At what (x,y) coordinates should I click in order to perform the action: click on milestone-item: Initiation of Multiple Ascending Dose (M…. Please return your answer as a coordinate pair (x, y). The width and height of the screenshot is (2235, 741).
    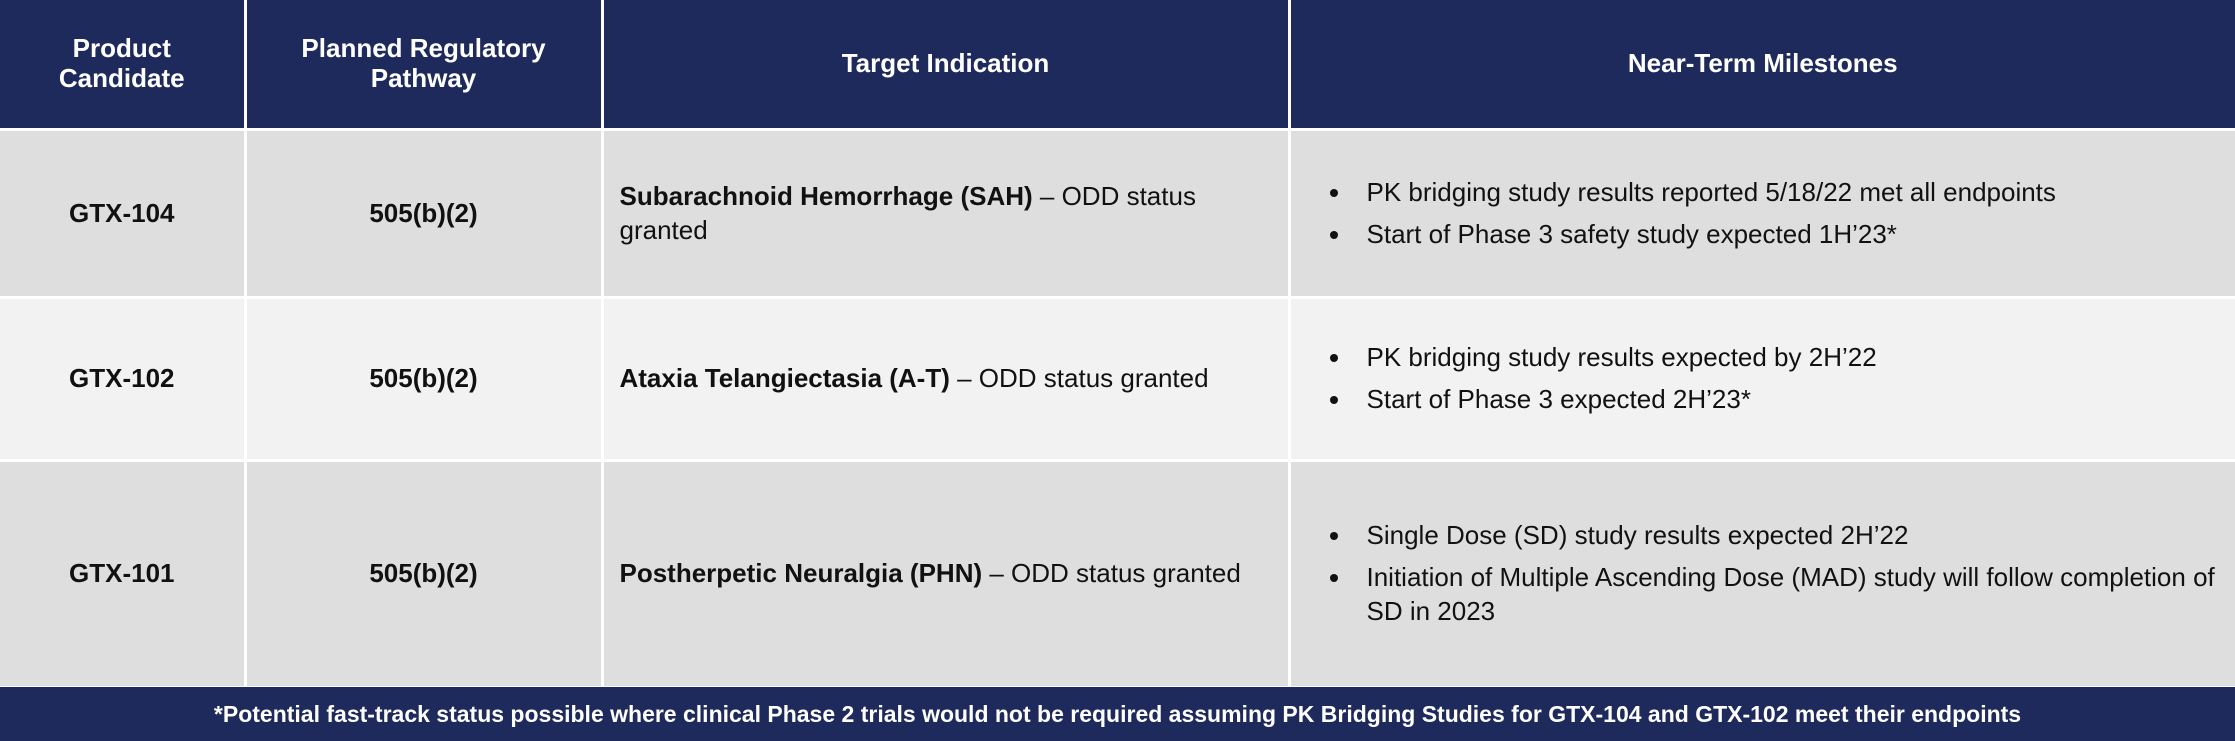
    Looking at the image, I should click on (1785, 595).